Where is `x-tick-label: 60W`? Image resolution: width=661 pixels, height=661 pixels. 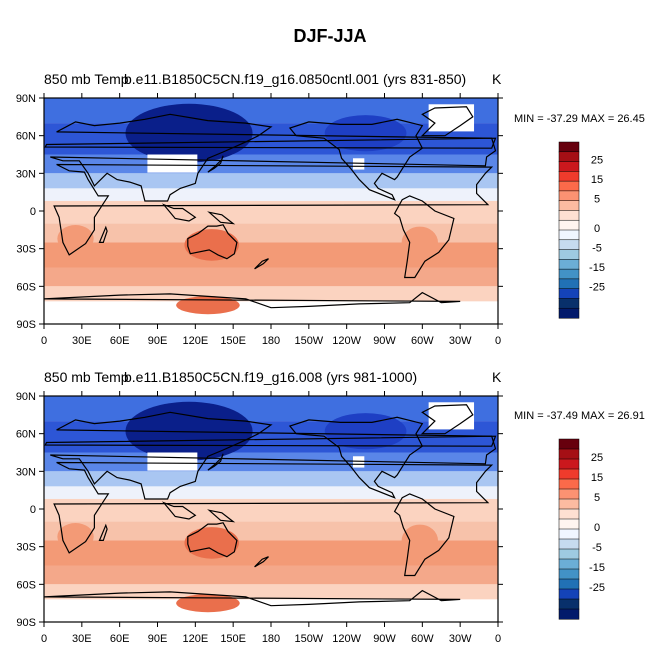 x-tick-label: 60W is located at coordinates (422, 639).